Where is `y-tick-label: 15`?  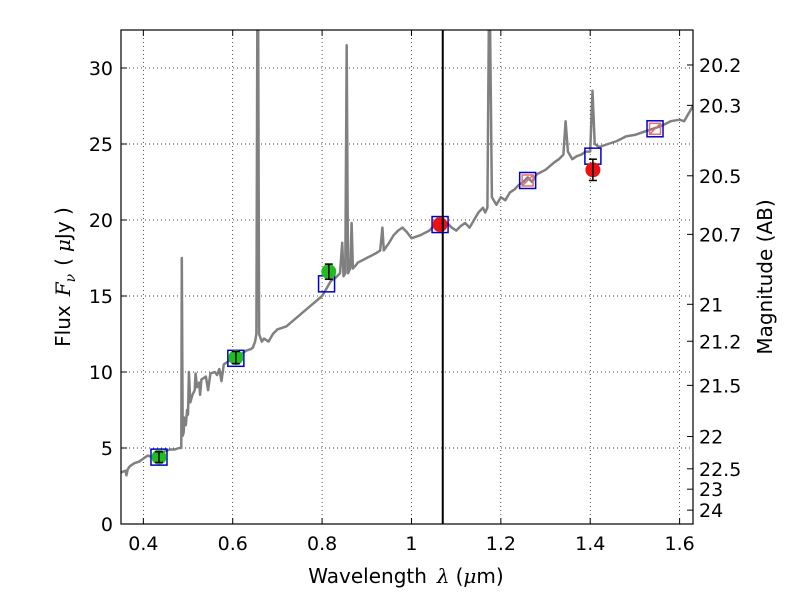
y-tick-label: 15 is located at coordinates (101, 297).